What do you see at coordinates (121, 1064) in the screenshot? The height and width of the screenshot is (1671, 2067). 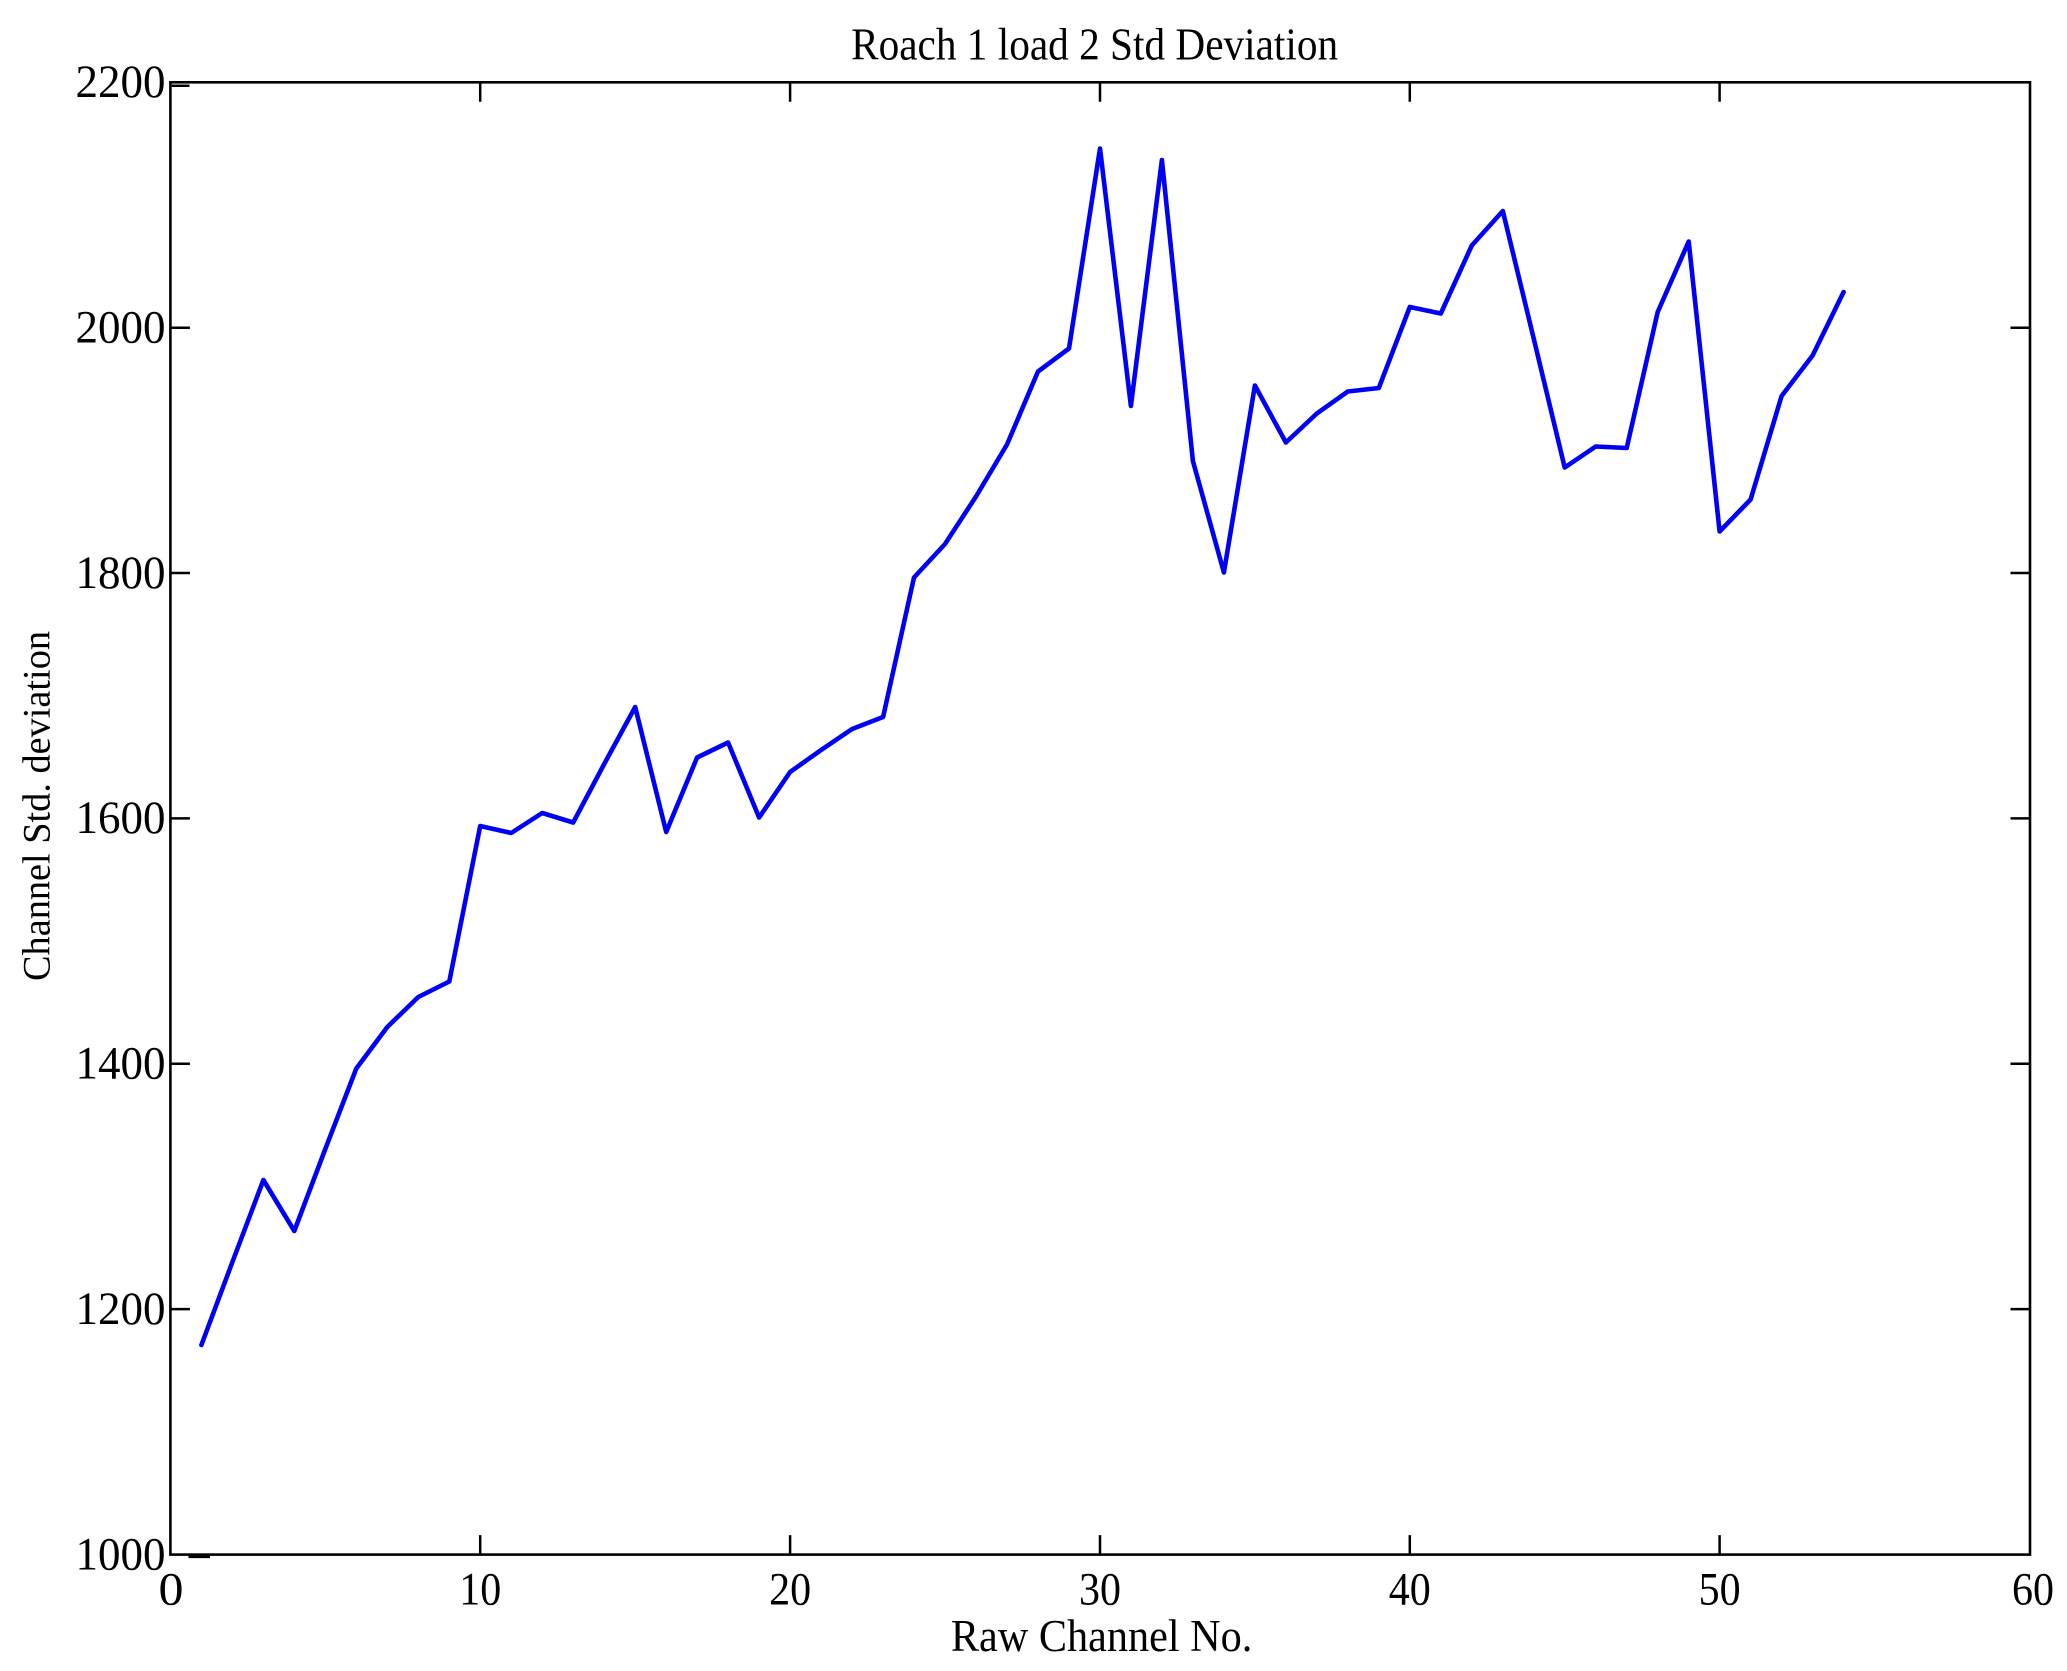 I see `svg-text: 1400` at bounding box center [121, 1064].